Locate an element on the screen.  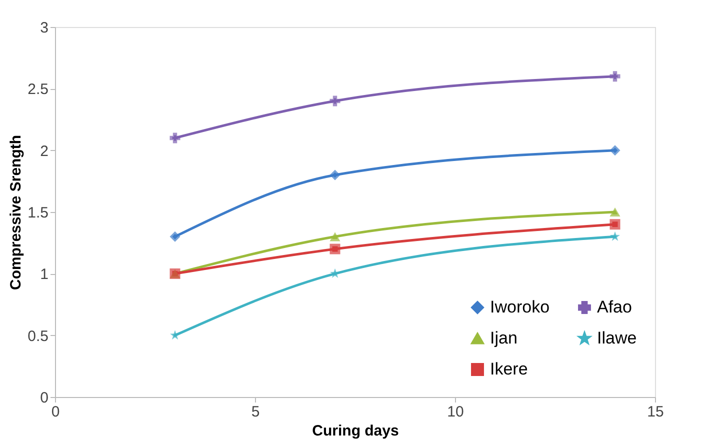
x-tick-label: 0 is located at coordinates (55, 412).